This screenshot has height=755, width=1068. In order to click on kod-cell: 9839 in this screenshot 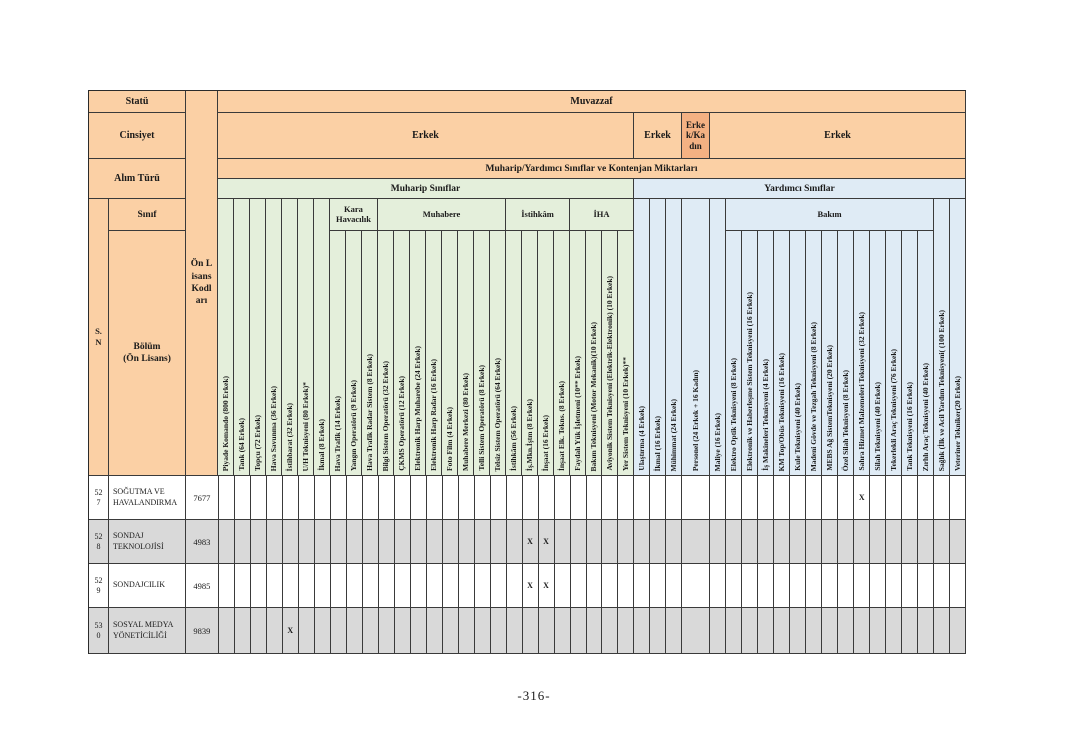, I will do `click(202, 631)`.